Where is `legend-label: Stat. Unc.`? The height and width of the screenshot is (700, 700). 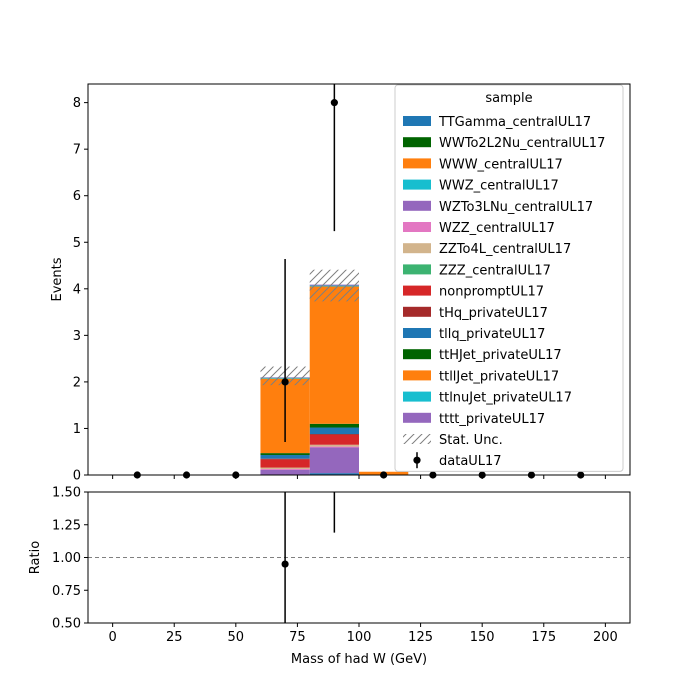 legend-label: Stat. Unc. is located at coordinates (471, 440).